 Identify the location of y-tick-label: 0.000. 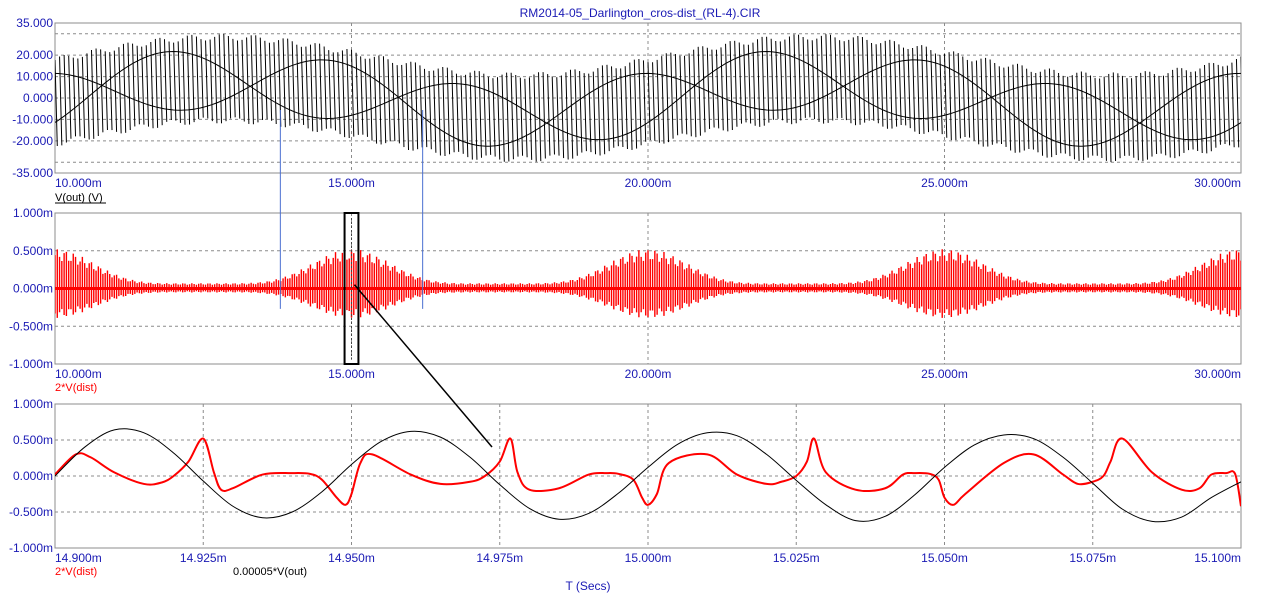
(38, 98).